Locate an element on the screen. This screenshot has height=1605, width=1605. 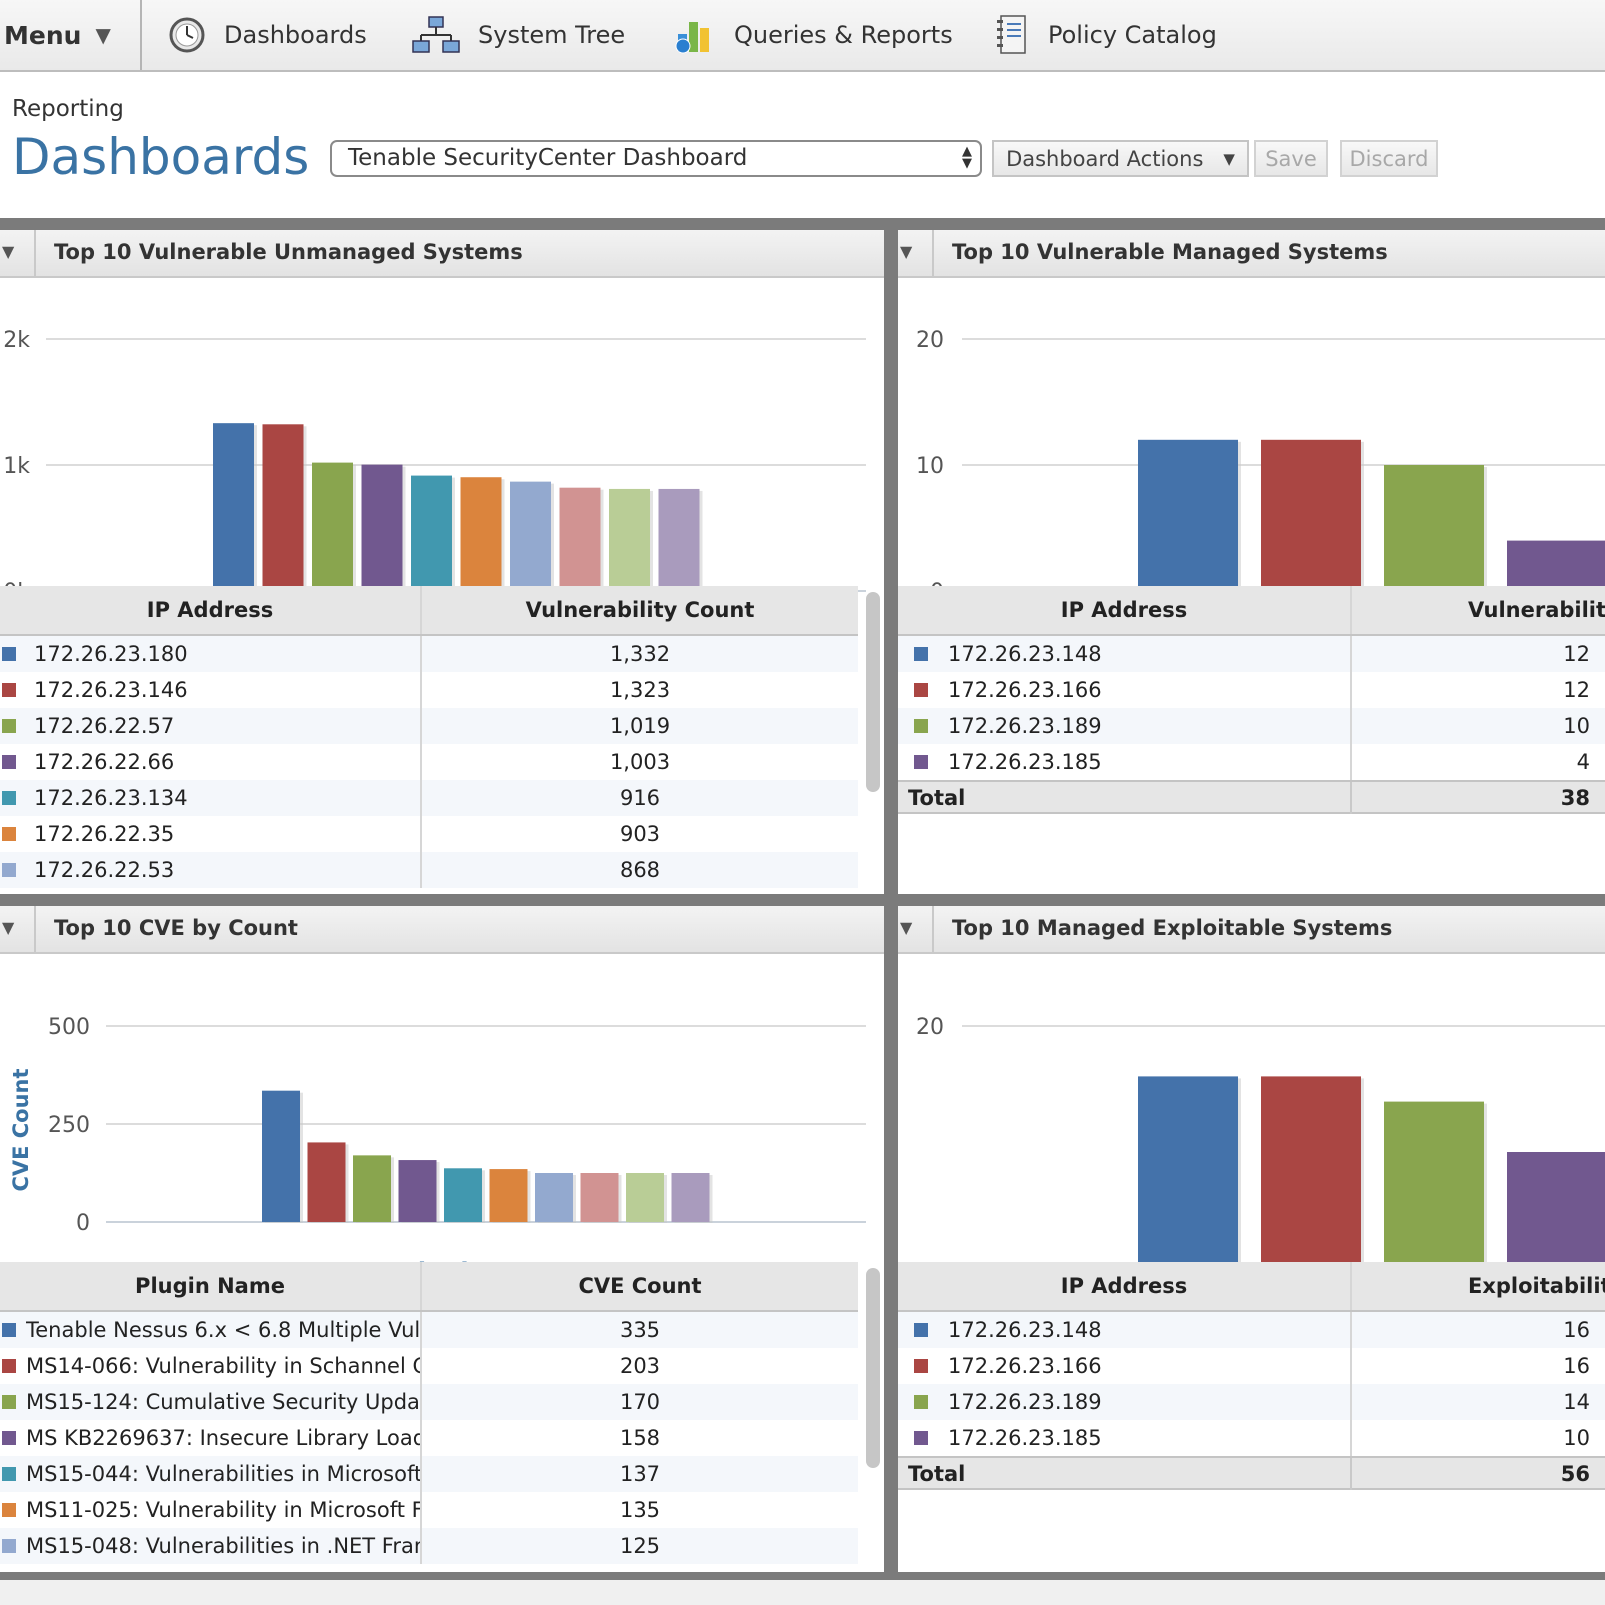
menu-label: Menu is located at coordinates (43, 35).